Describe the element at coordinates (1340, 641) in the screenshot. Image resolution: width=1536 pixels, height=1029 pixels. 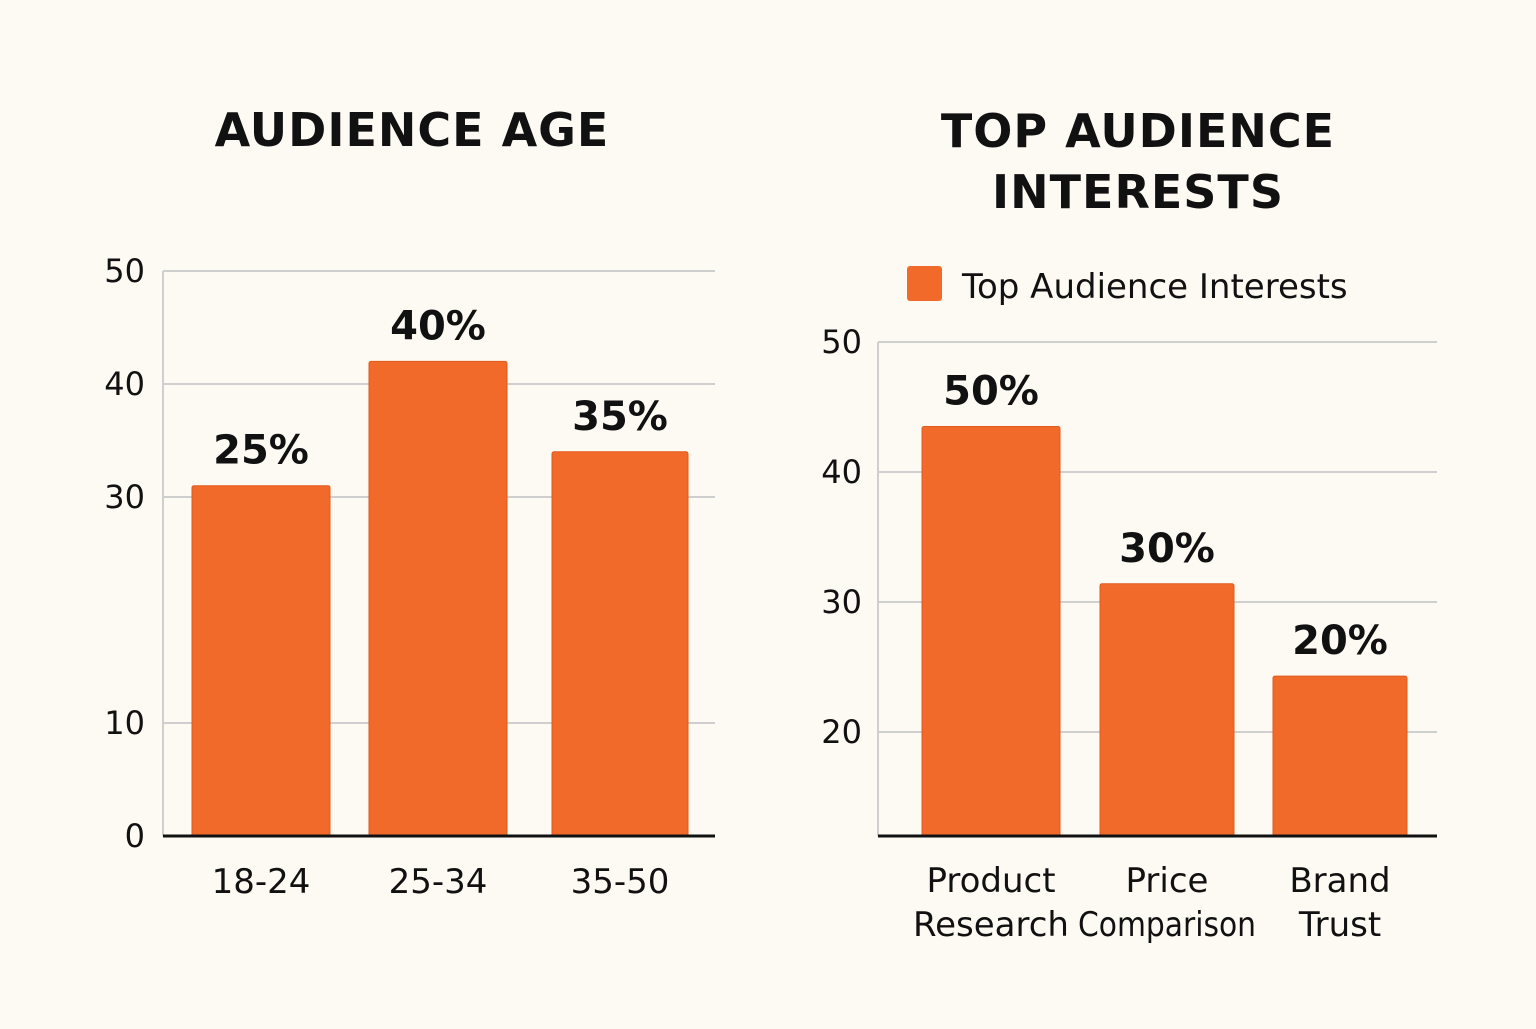
I see `interests-data-label-3: 20%` at that location.